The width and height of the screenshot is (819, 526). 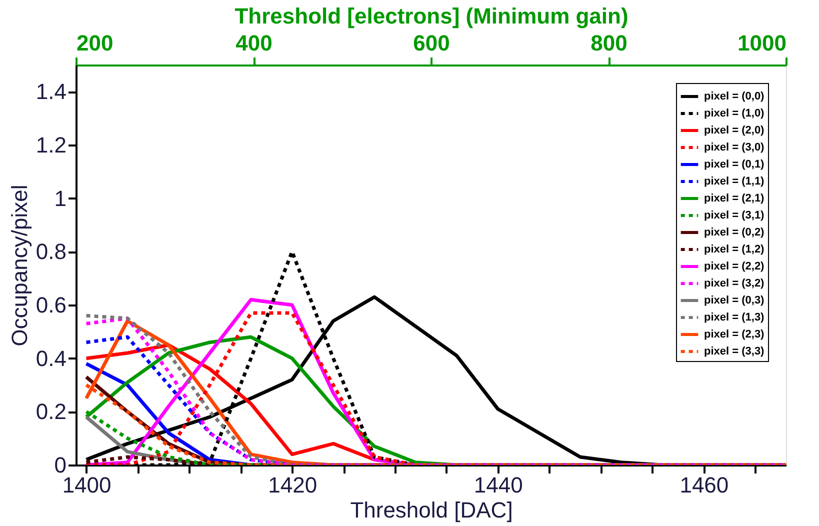 What do you see at coordinates (734, 182) in the screenshot?
I see `legend-label: pixel = (1,1)` at bounding box center [734, 182].